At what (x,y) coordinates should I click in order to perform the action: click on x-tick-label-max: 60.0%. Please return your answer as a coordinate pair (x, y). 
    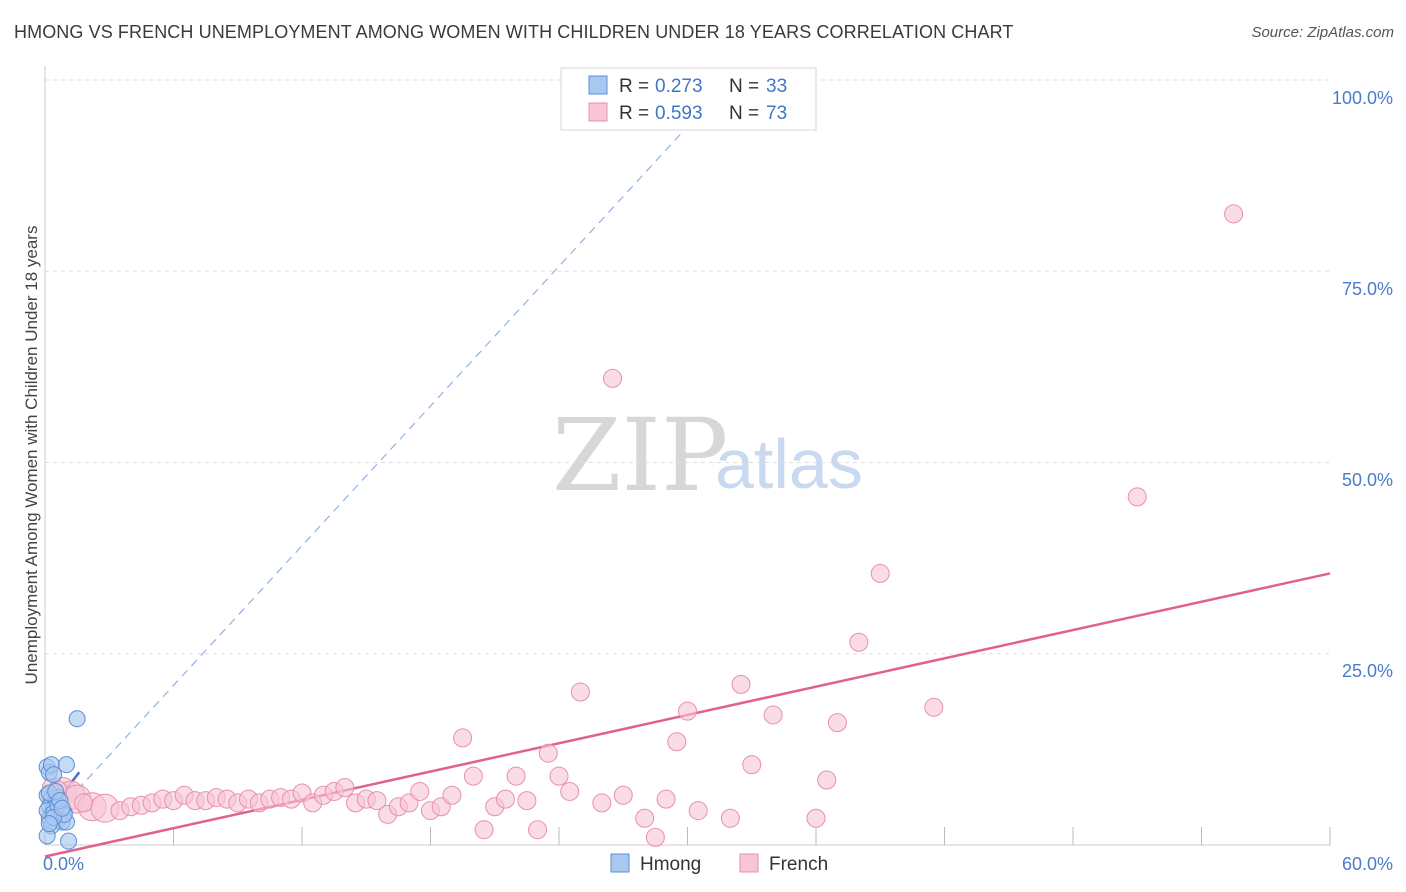
    Looking at the image, I should click on (1367, 864).